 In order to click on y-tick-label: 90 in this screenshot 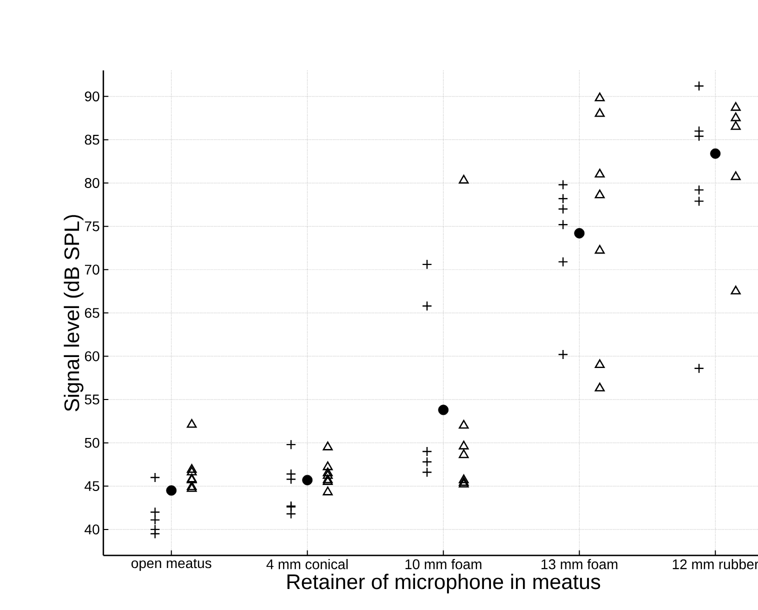, I will do `click(92, 96)`.